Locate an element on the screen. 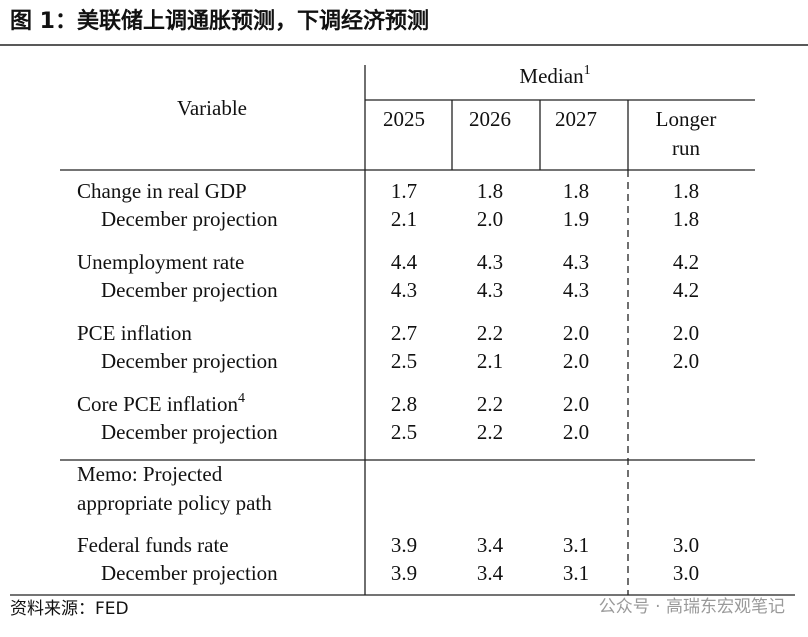  variable-header: Variable is located at coordinates (212, 108).